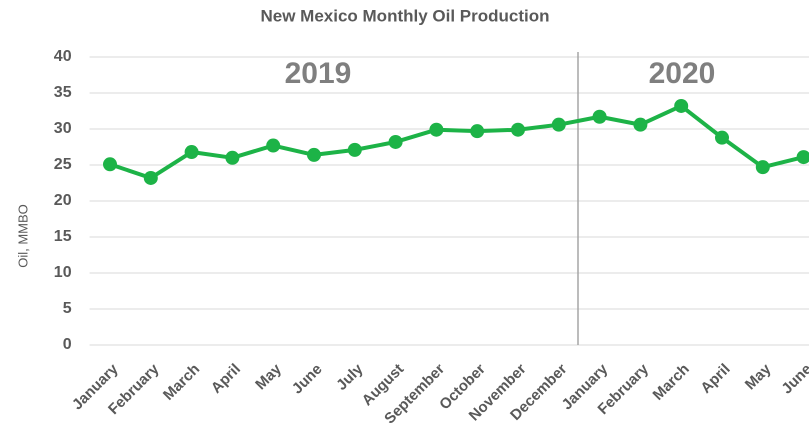  Describe the element at coordinates (404, 15) in the screenshot. I see `chart-title: New Mexico Monthly Oil Production` at that location.